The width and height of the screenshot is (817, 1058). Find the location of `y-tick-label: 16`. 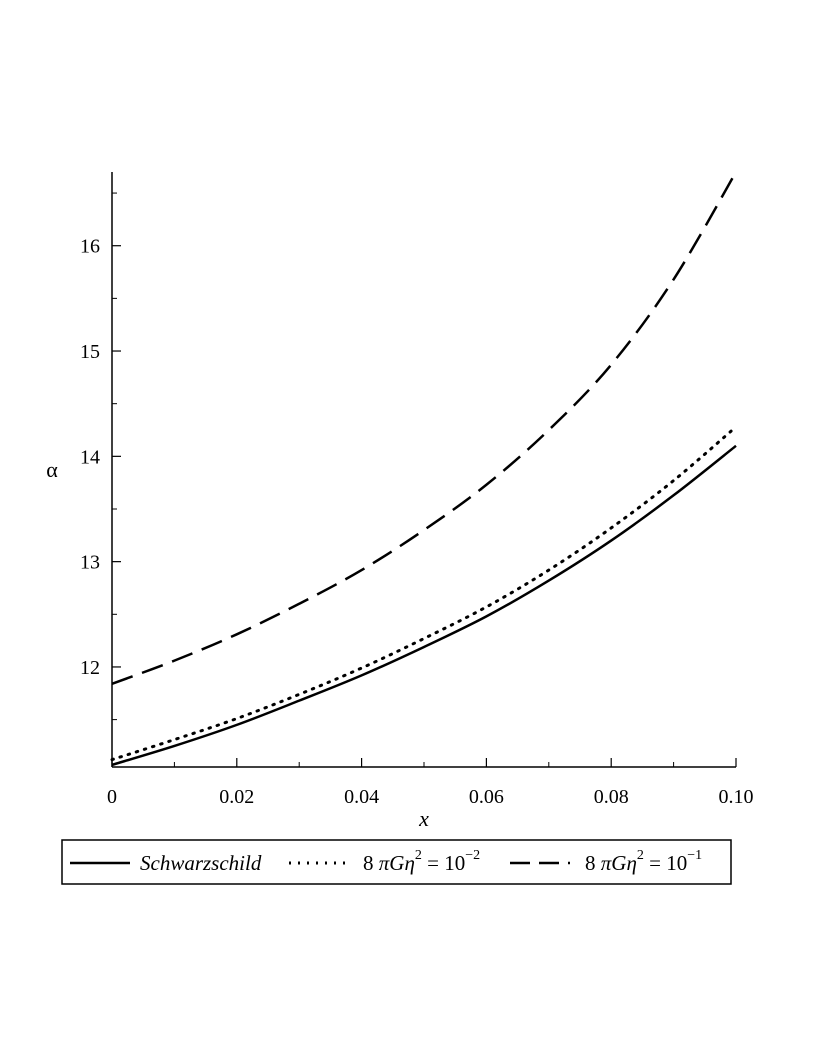

y-tick-label: 16 is located at coordinates (90, 247).